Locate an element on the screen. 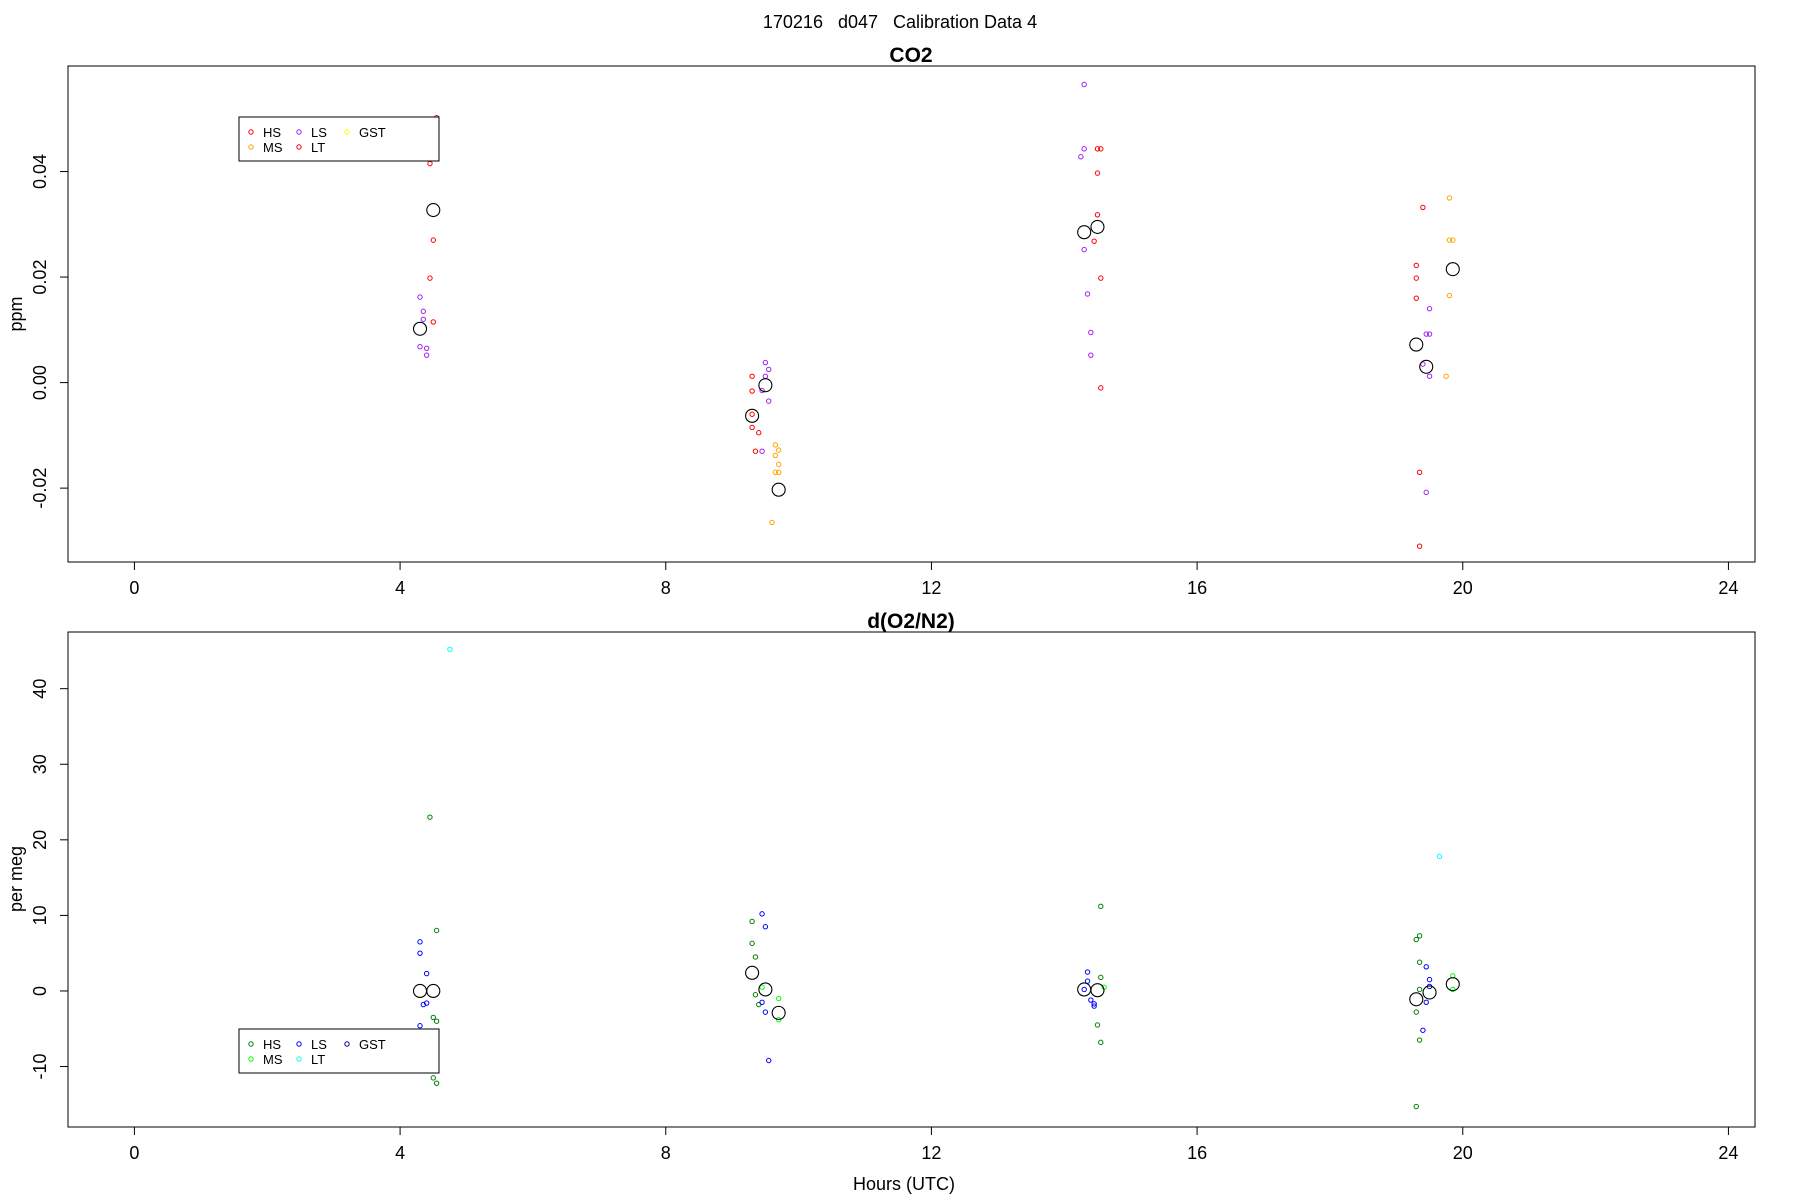  co2-legend-label-ls: LS is located at coordinates (319, 132).